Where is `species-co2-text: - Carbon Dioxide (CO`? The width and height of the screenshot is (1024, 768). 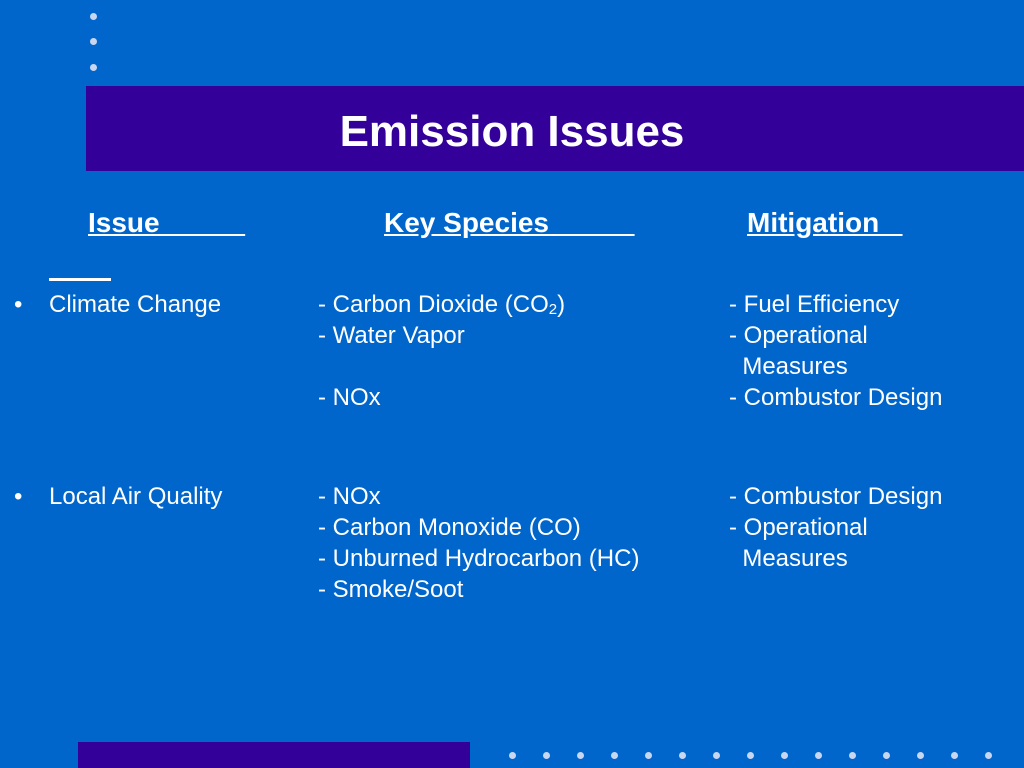
species-co2-text: - Carbon Dioxide (CO is located at coordinates (433, 304).